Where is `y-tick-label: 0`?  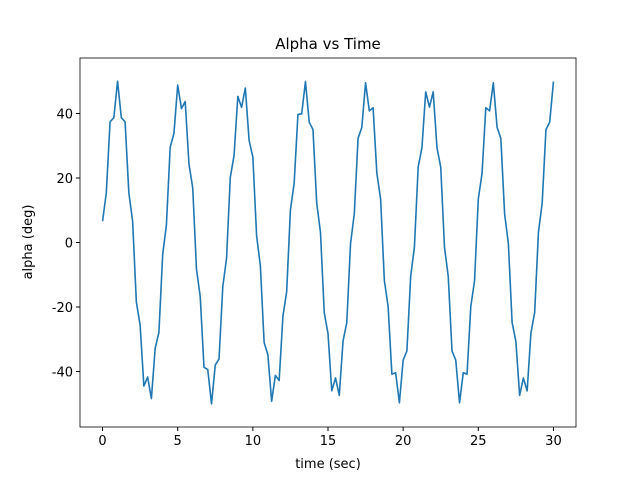 y-tick-label: 0 is located at coordinates (69, 244).